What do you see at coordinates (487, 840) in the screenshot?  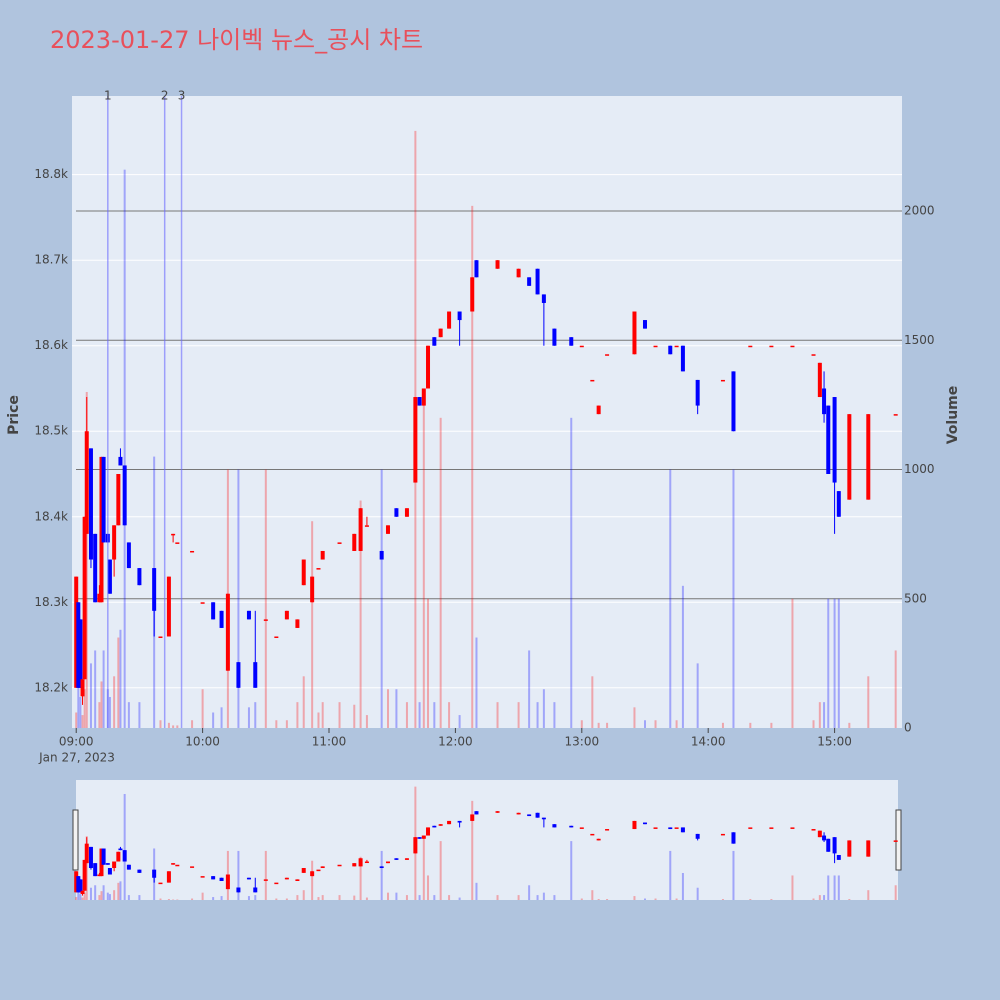 I see `range-slider` at bounding box center [487, 840].